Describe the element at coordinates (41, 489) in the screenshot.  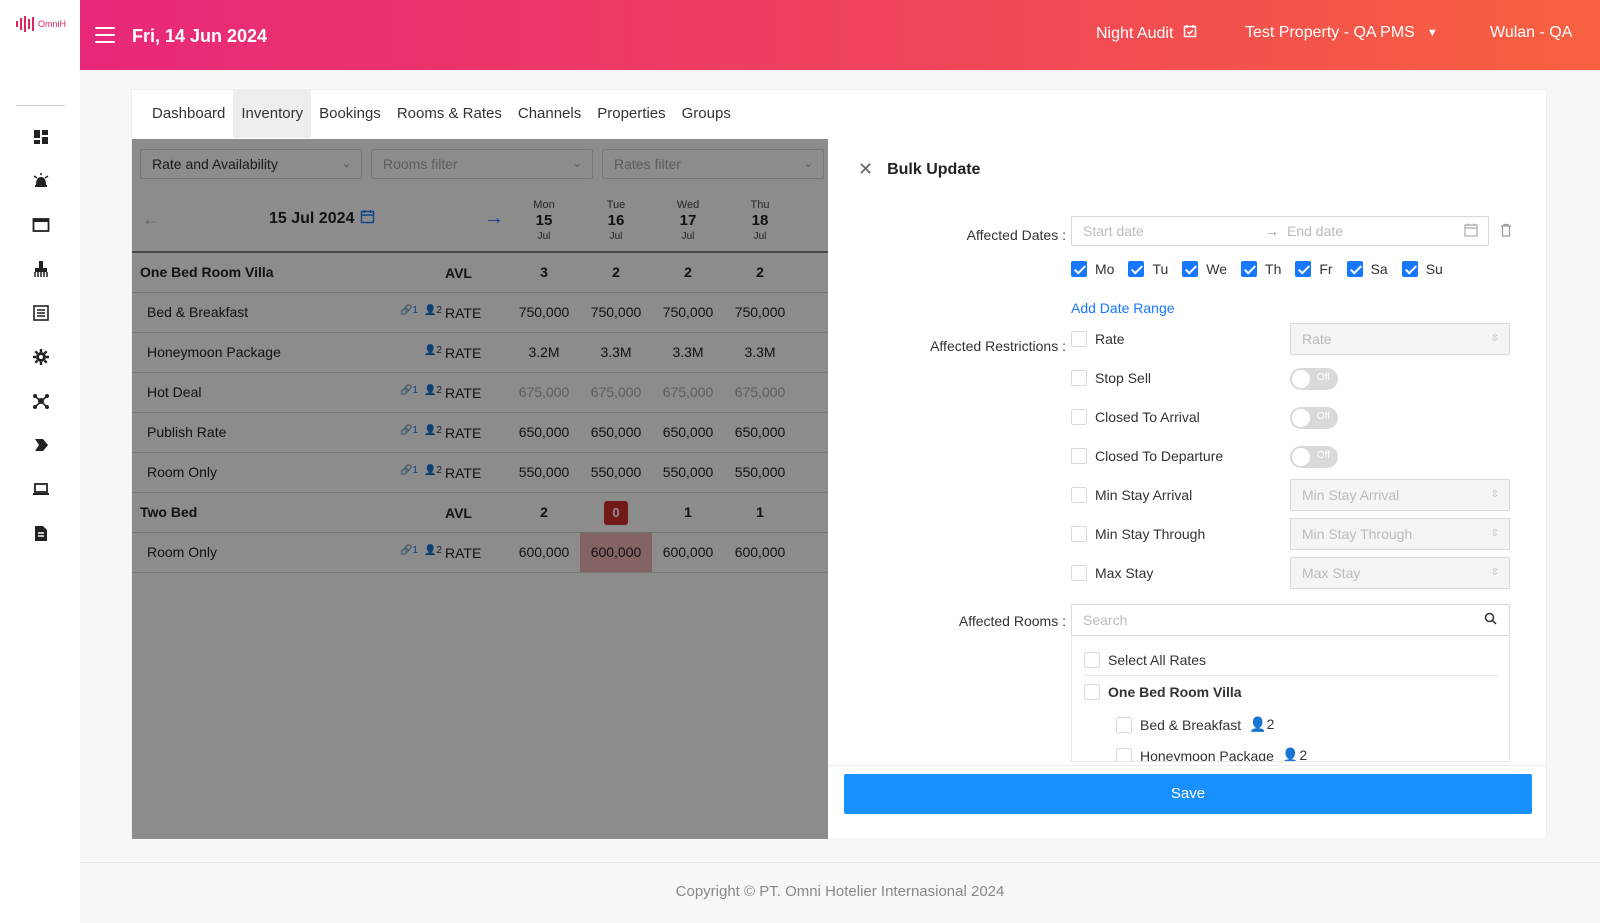
I see `laptop-icon` at that location.